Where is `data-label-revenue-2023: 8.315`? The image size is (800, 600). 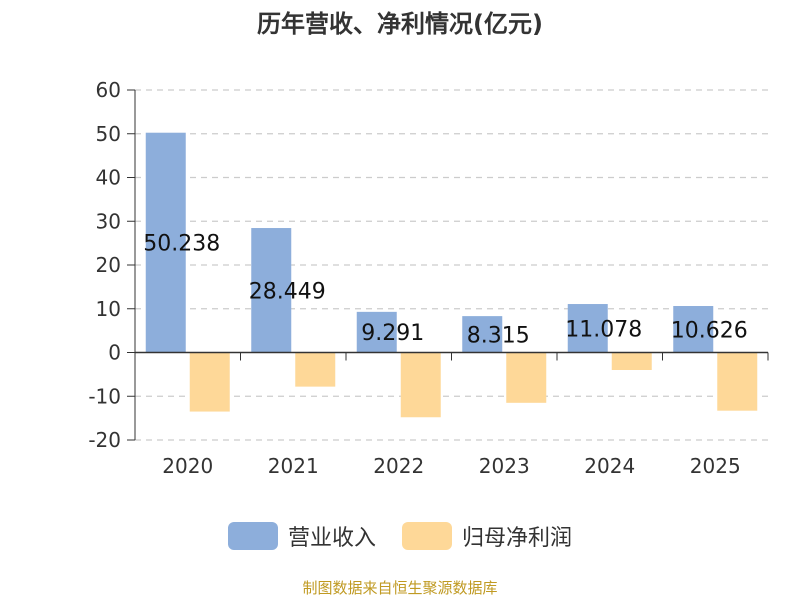
data-label-revenue-2023: 8.315 is located at coordinates (498, 335).